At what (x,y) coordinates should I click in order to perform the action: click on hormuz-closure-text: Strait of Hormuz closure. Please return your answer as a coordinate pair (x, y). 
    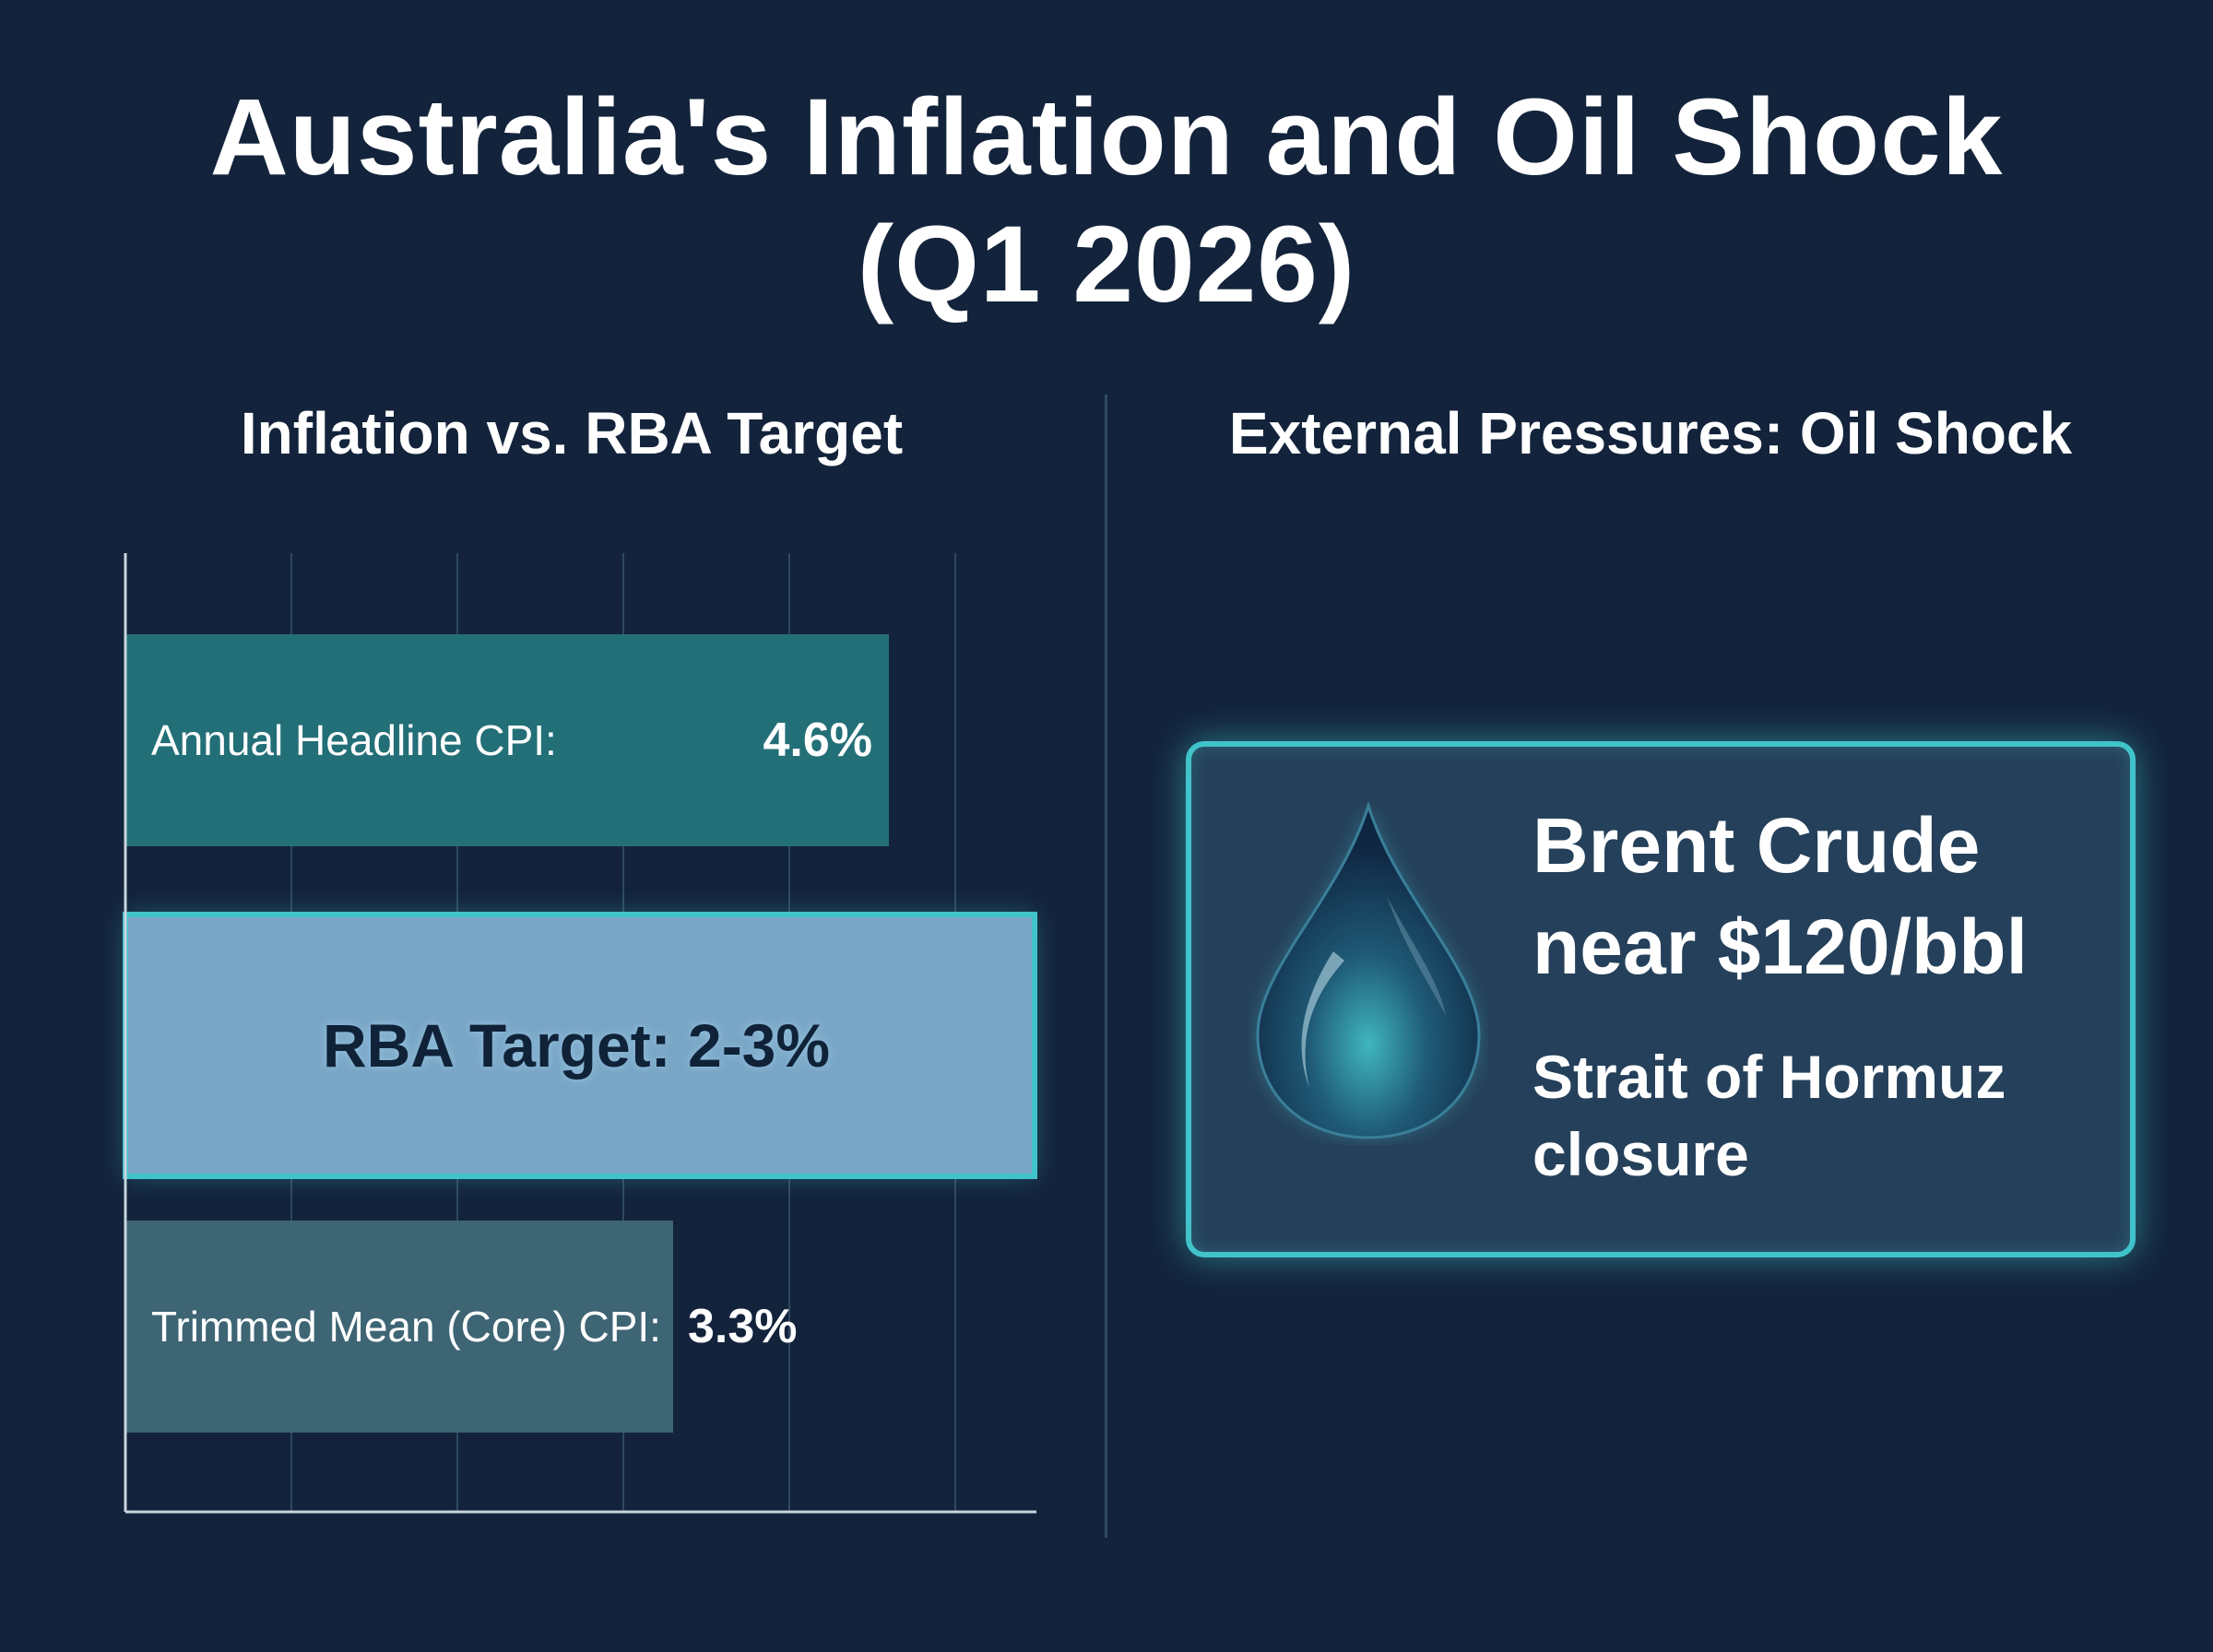
    Looking at the image, I should click on (1769, 1115).